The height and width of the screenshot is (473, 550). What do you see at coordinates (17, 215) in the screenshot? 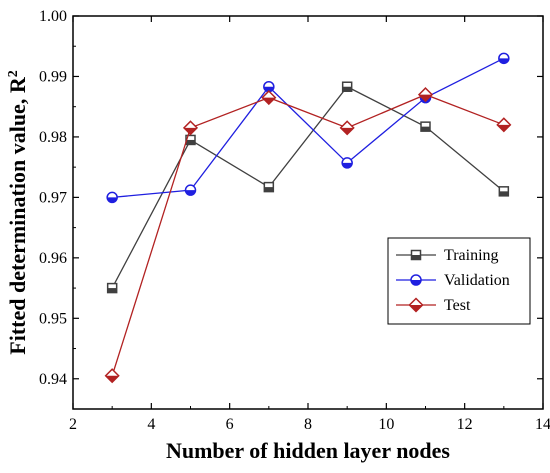
I see `y-axis-title-text: Fitted determination value, R` at bounding box center [17, 215].